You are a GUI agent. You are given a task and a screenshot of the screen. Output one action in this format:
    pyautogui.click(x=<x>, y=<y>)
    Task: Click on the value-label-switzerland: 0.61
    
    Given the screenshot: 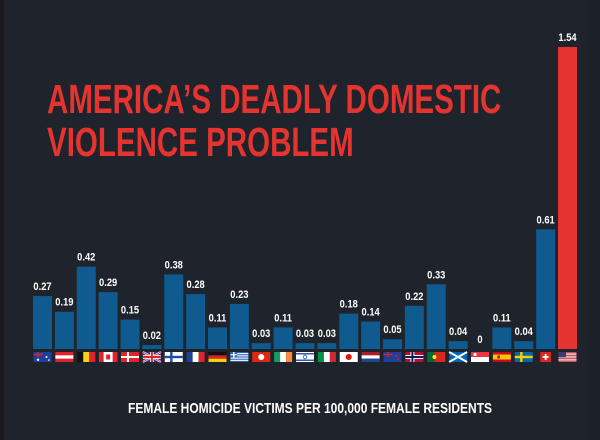 What is the action you would take?
    pyautogui.click(x=546, y=221)
    